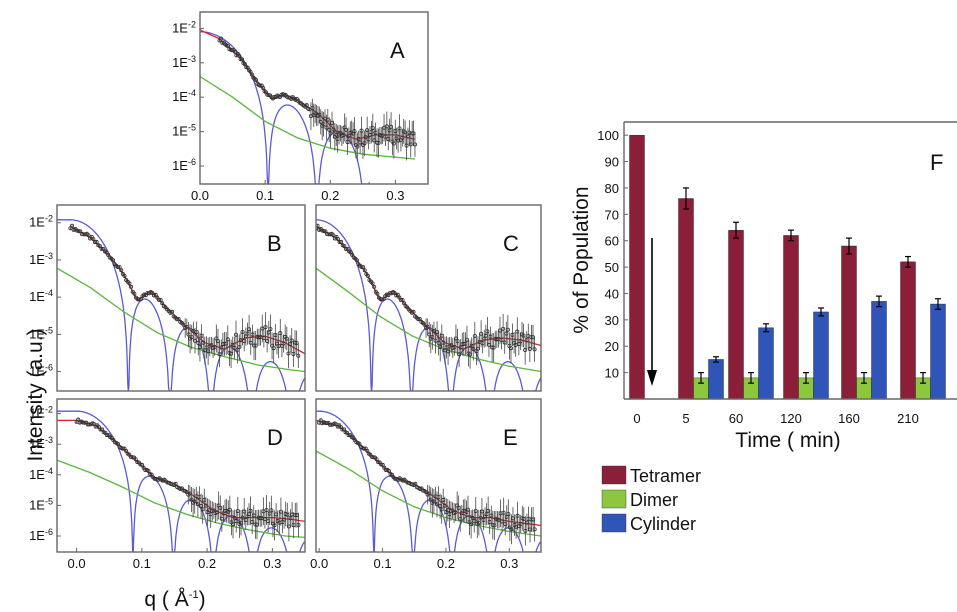 The height and width of the screenshot is (612, 957). What do you see at coordinates (41, 296) in the screenshot?
I see `y-tick-label: 1E-4` at bounding box center [41, 296].